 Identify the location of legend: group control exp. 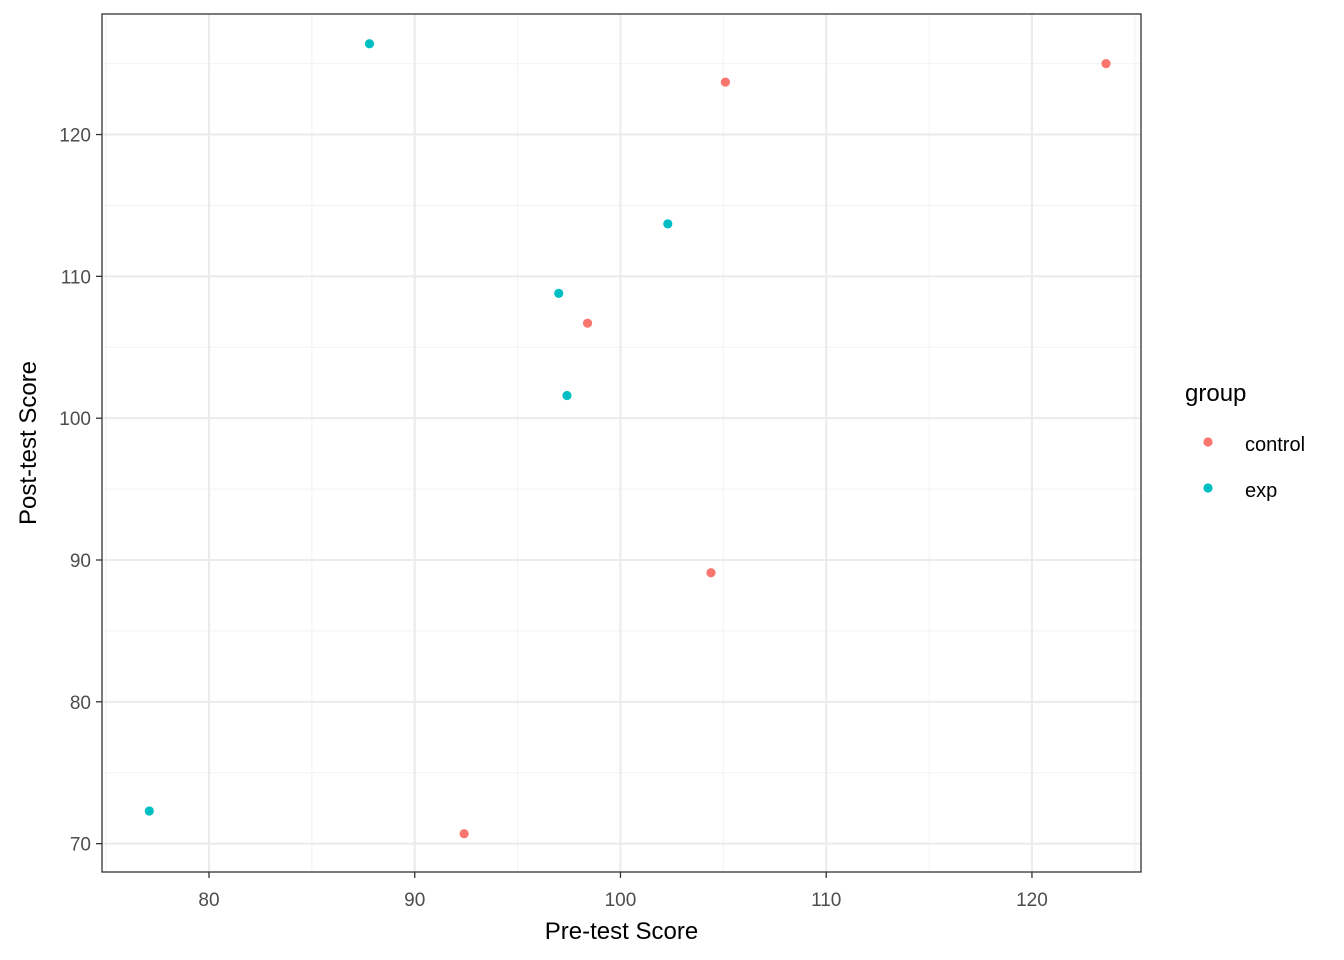
(1245, 441).